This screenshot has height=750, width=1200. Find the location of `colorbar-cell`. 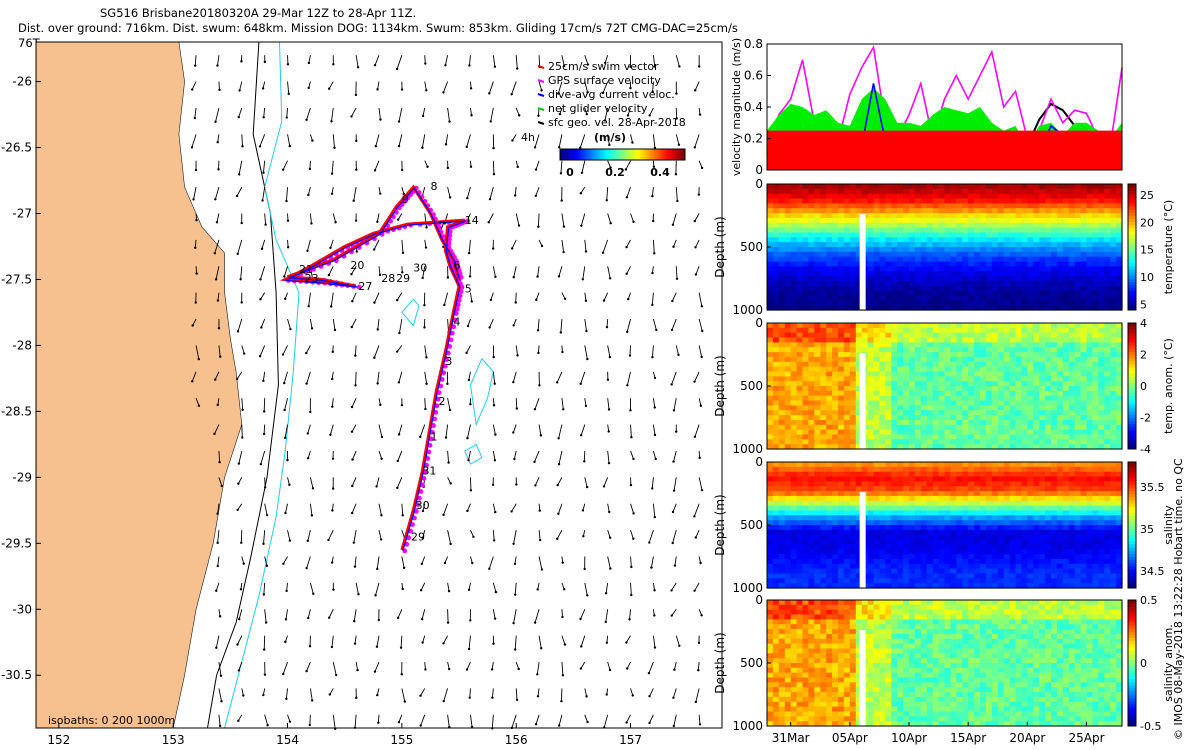

colorbar-cell is located at coordinates (1132, 394).